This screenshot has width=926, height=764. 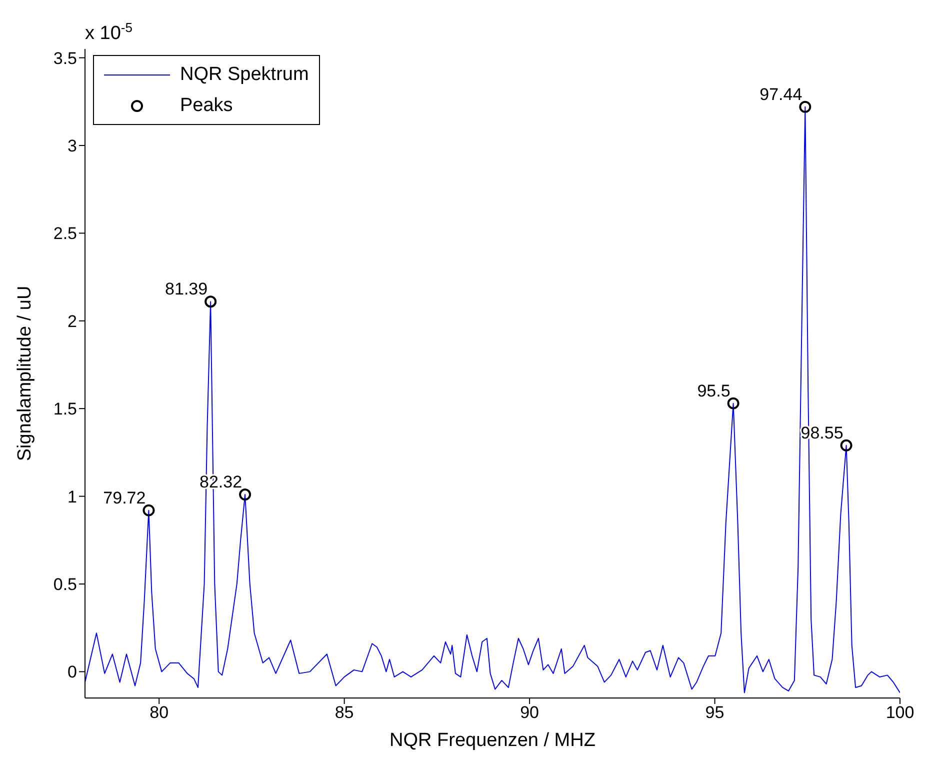 What do you see at coordinates (124, 498) in the screenshot?
I see `annotation: 79.72` at bounding box center [124, 498].